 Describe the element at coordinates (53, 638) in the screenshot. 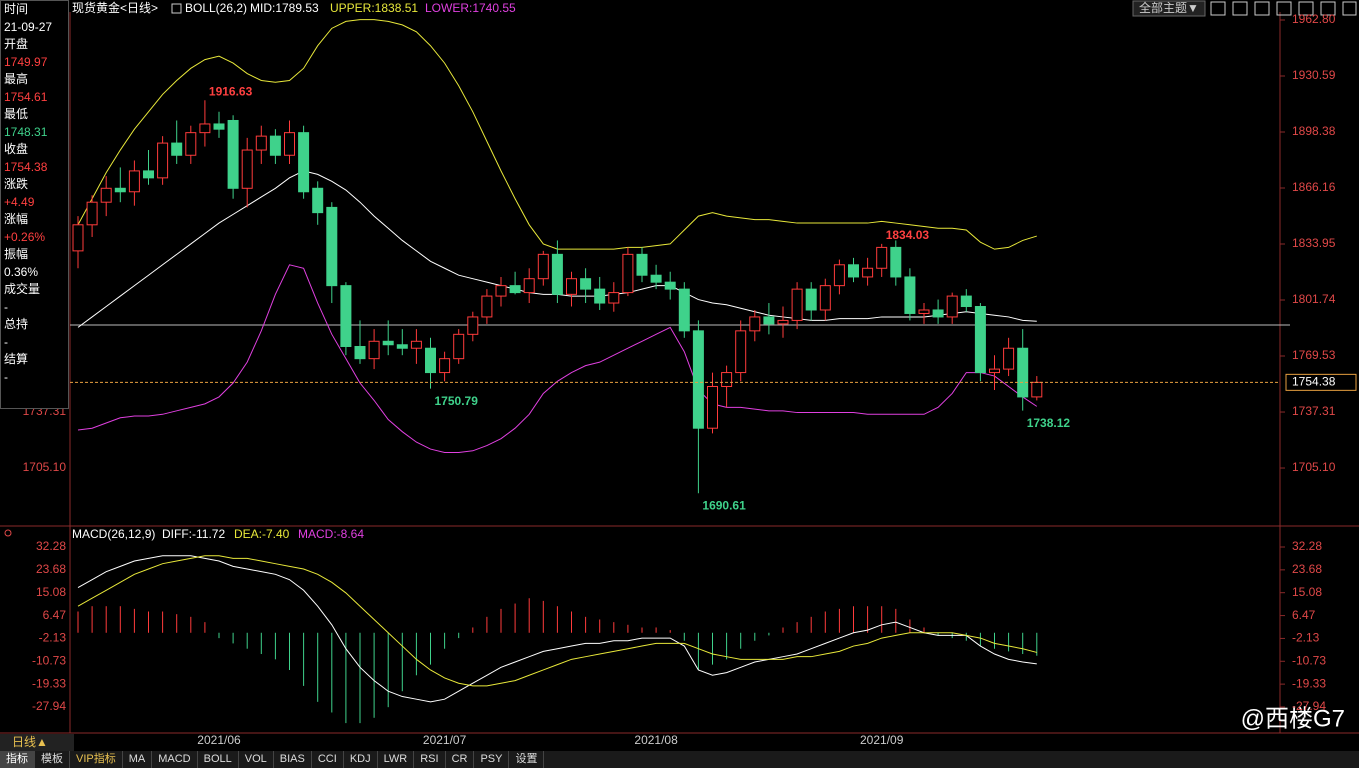

I see `y-tick-label: -2.13` at that location.